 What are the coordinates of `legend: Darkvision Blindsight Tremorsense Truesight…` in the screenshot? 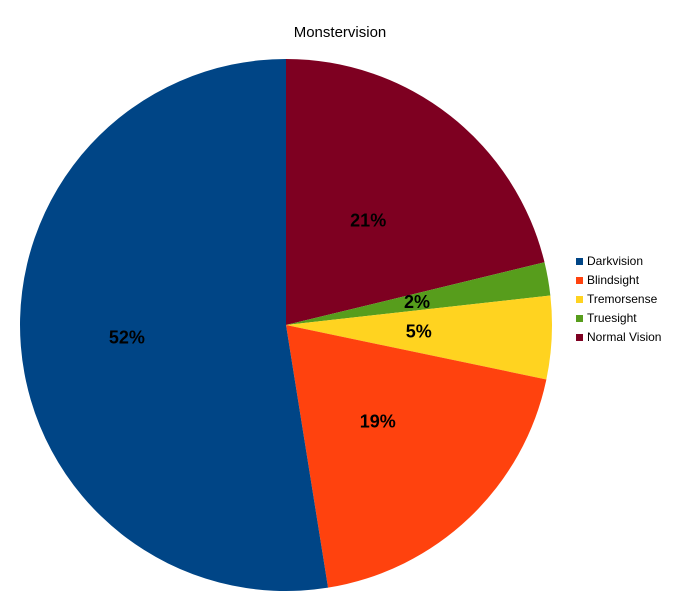 It's located at (618, 299).